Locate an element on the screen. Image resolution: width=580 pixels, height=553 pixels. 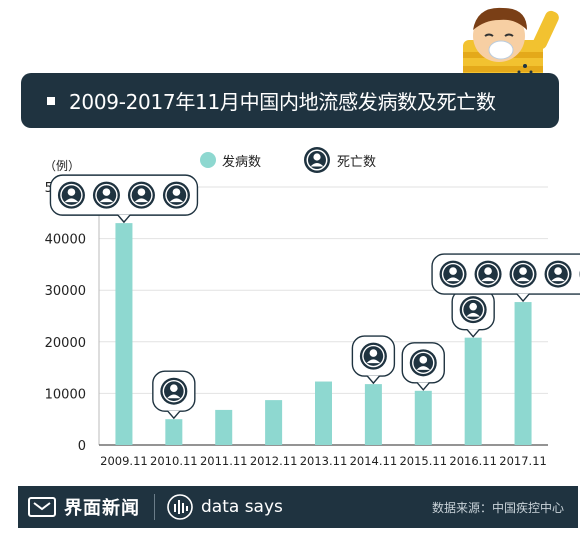
legend: 发病数 死亡数 is located at coordinates (288, 160).